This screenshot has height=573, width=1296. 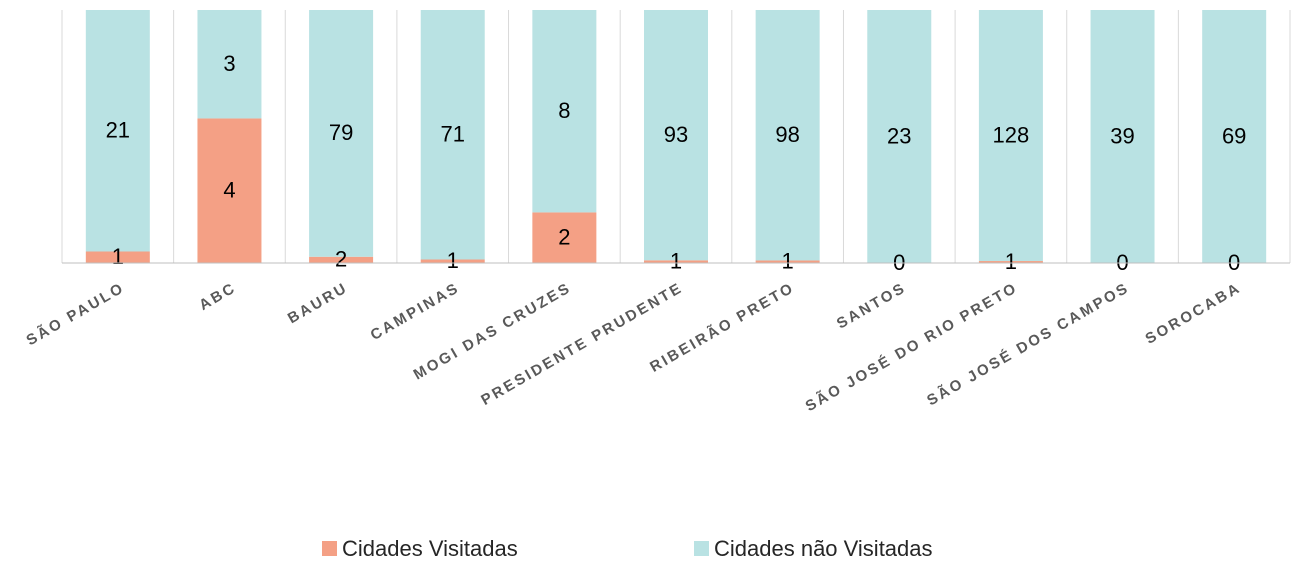 What do you see at coordinates (415, 311) in the screenshot?
I see `x-tick-label: CAMPINAS` at bounding box center [415, 311].